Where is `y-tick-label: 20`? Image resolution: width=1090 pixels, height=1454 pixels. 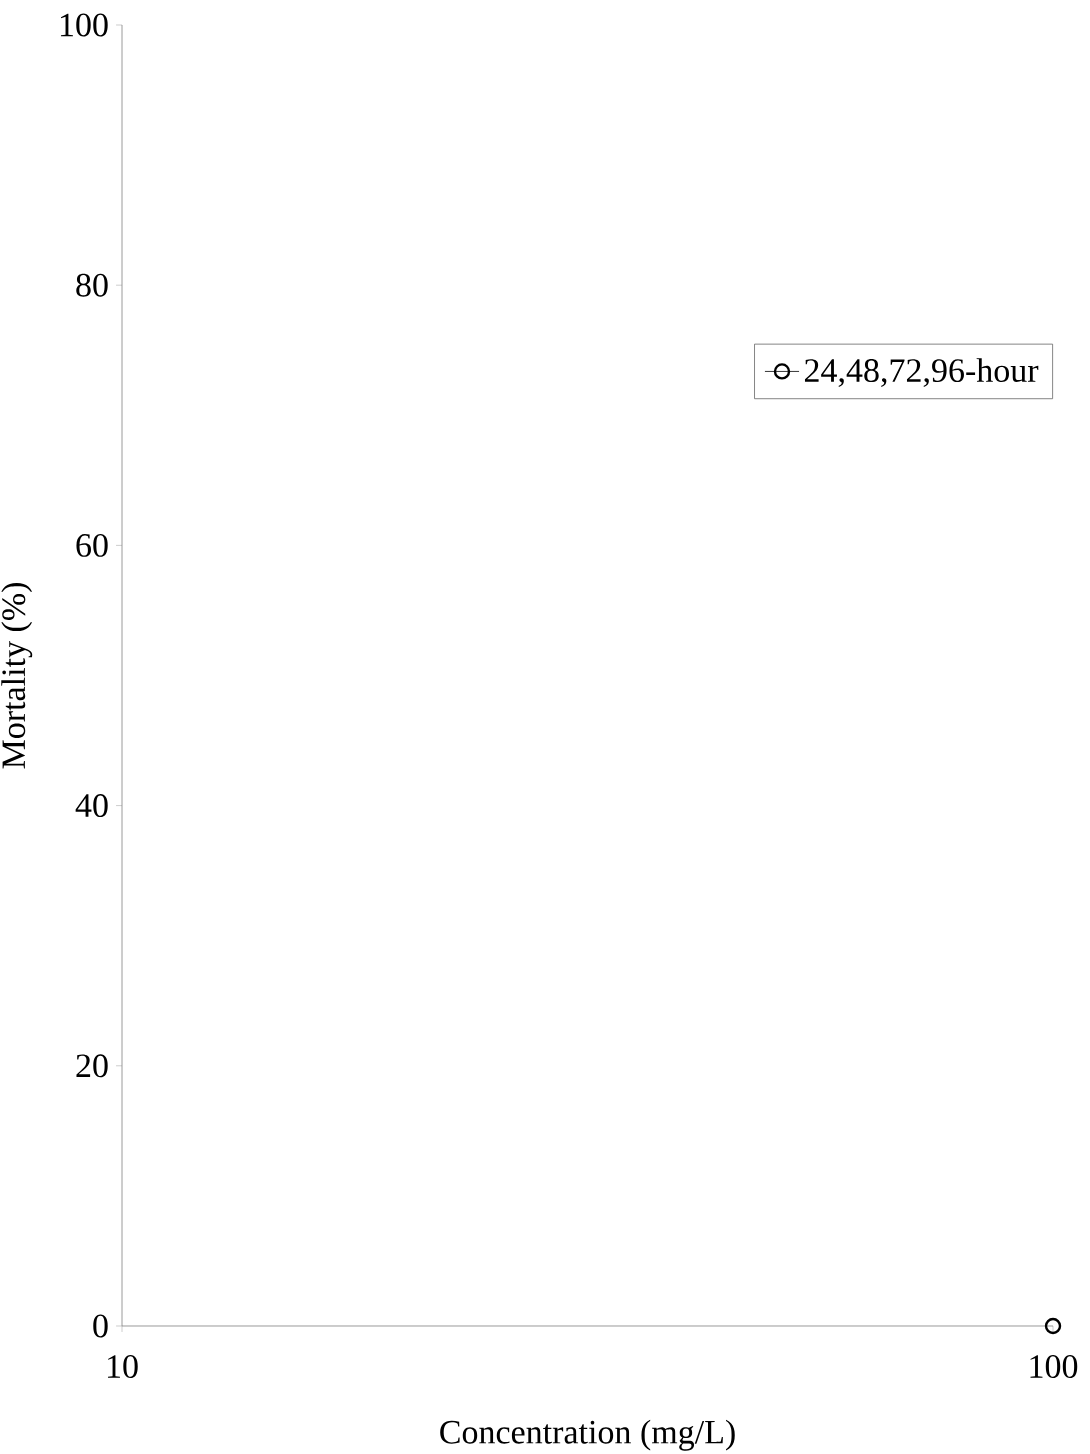
y-tick-label: 20 is located at coordinates (92, 1066).